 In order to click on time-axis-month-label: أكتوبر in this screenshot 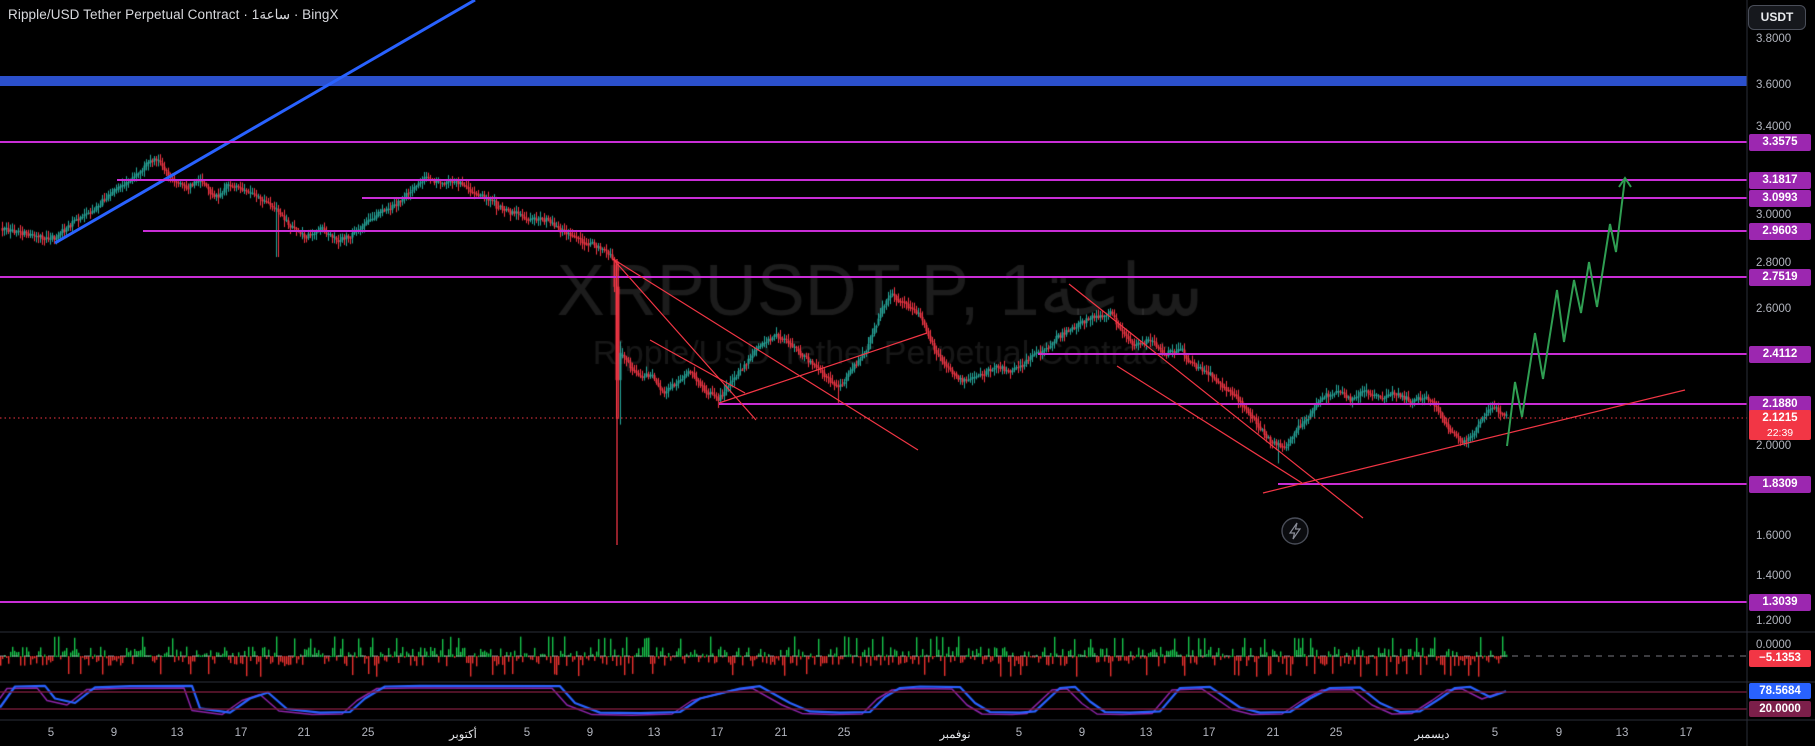, I will do `click(463, 735)`.